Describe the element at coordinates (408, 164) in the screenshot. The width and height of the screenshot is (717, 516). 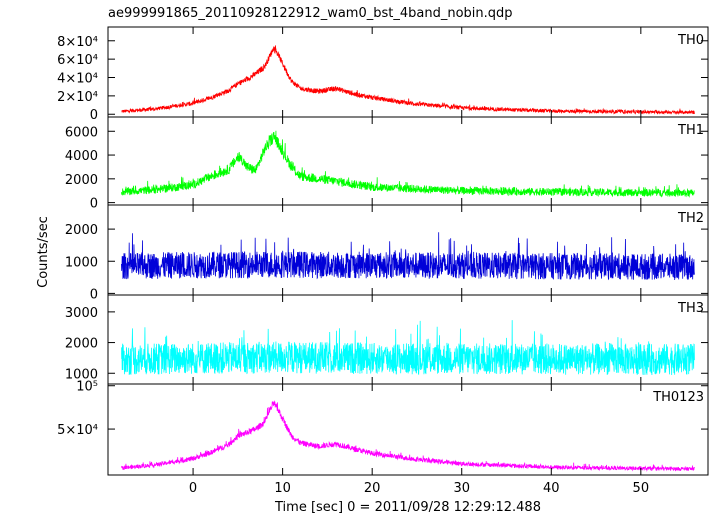
I see `series-line-th1` at that location.